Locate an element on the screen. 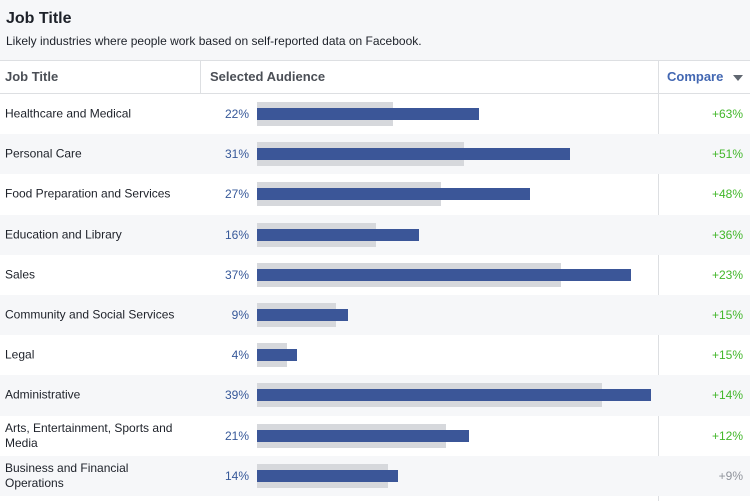 This screenshot has width=750, height=501. job-title-label: Sales is located at coordinates (20, 274).